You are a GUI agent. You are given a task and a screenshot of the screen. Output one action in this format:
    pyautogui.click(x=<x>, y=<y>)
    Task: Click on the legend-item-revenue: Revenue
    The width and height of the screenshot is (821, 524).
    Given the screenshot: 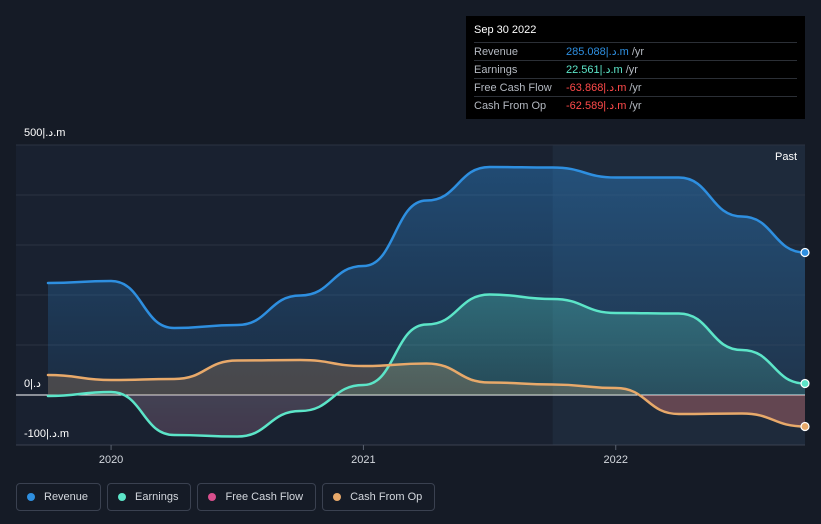 What is the action you would take?
    pyautogui.click(x=59, y=497)
    